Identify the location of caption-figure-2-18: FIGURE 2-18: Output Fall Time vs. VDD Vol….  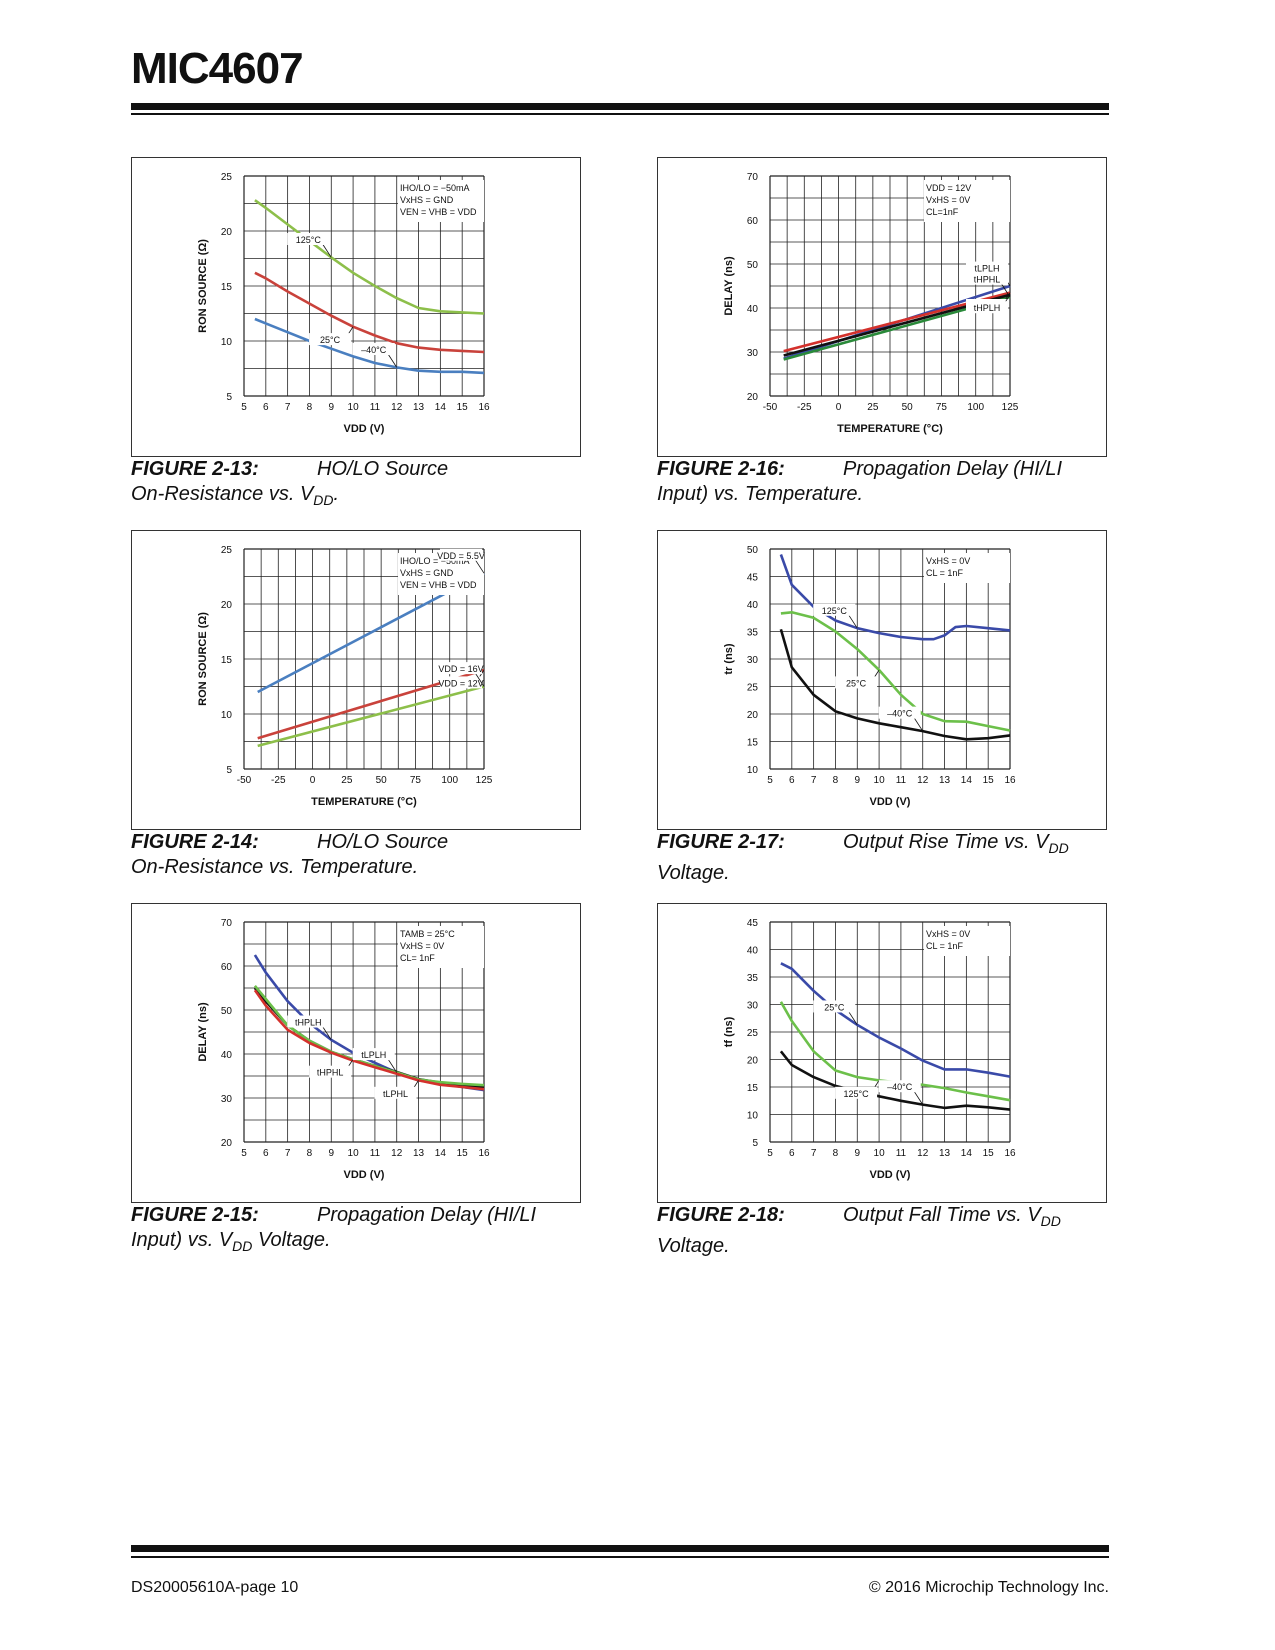
(859, 1231).